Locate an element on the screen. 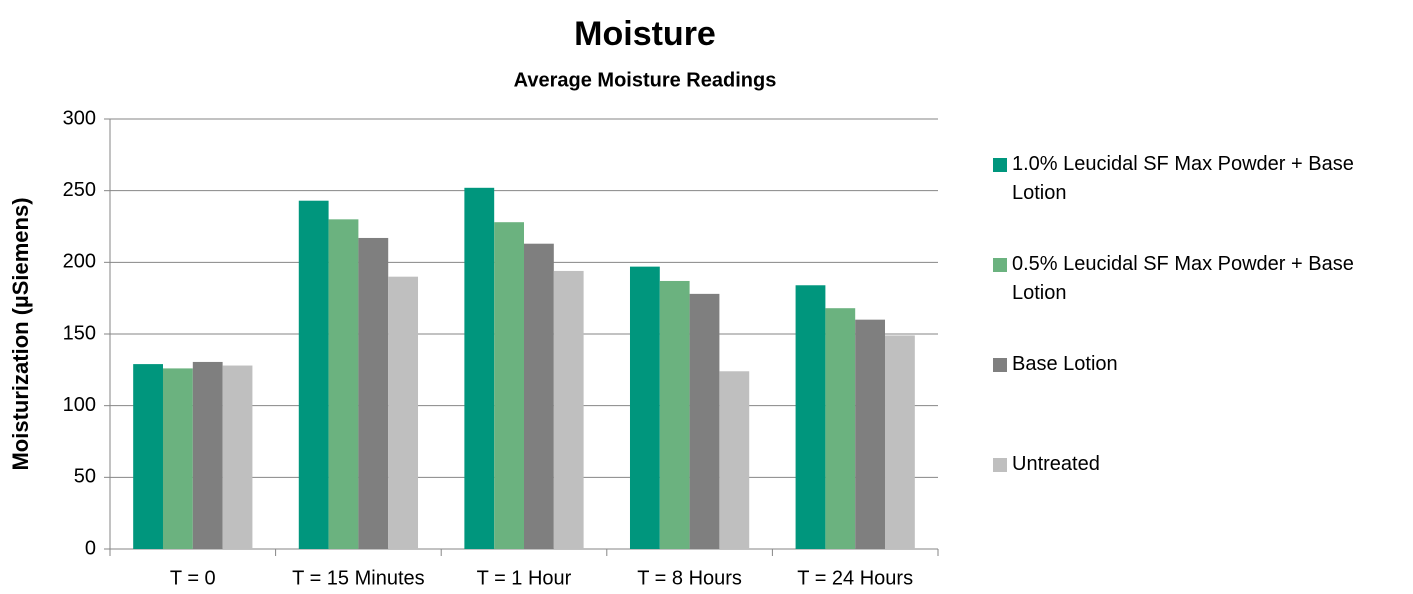 The height and width of the screenshot is (594, 1413). y-tick-label: 50 is located at coordinates (85, 477).